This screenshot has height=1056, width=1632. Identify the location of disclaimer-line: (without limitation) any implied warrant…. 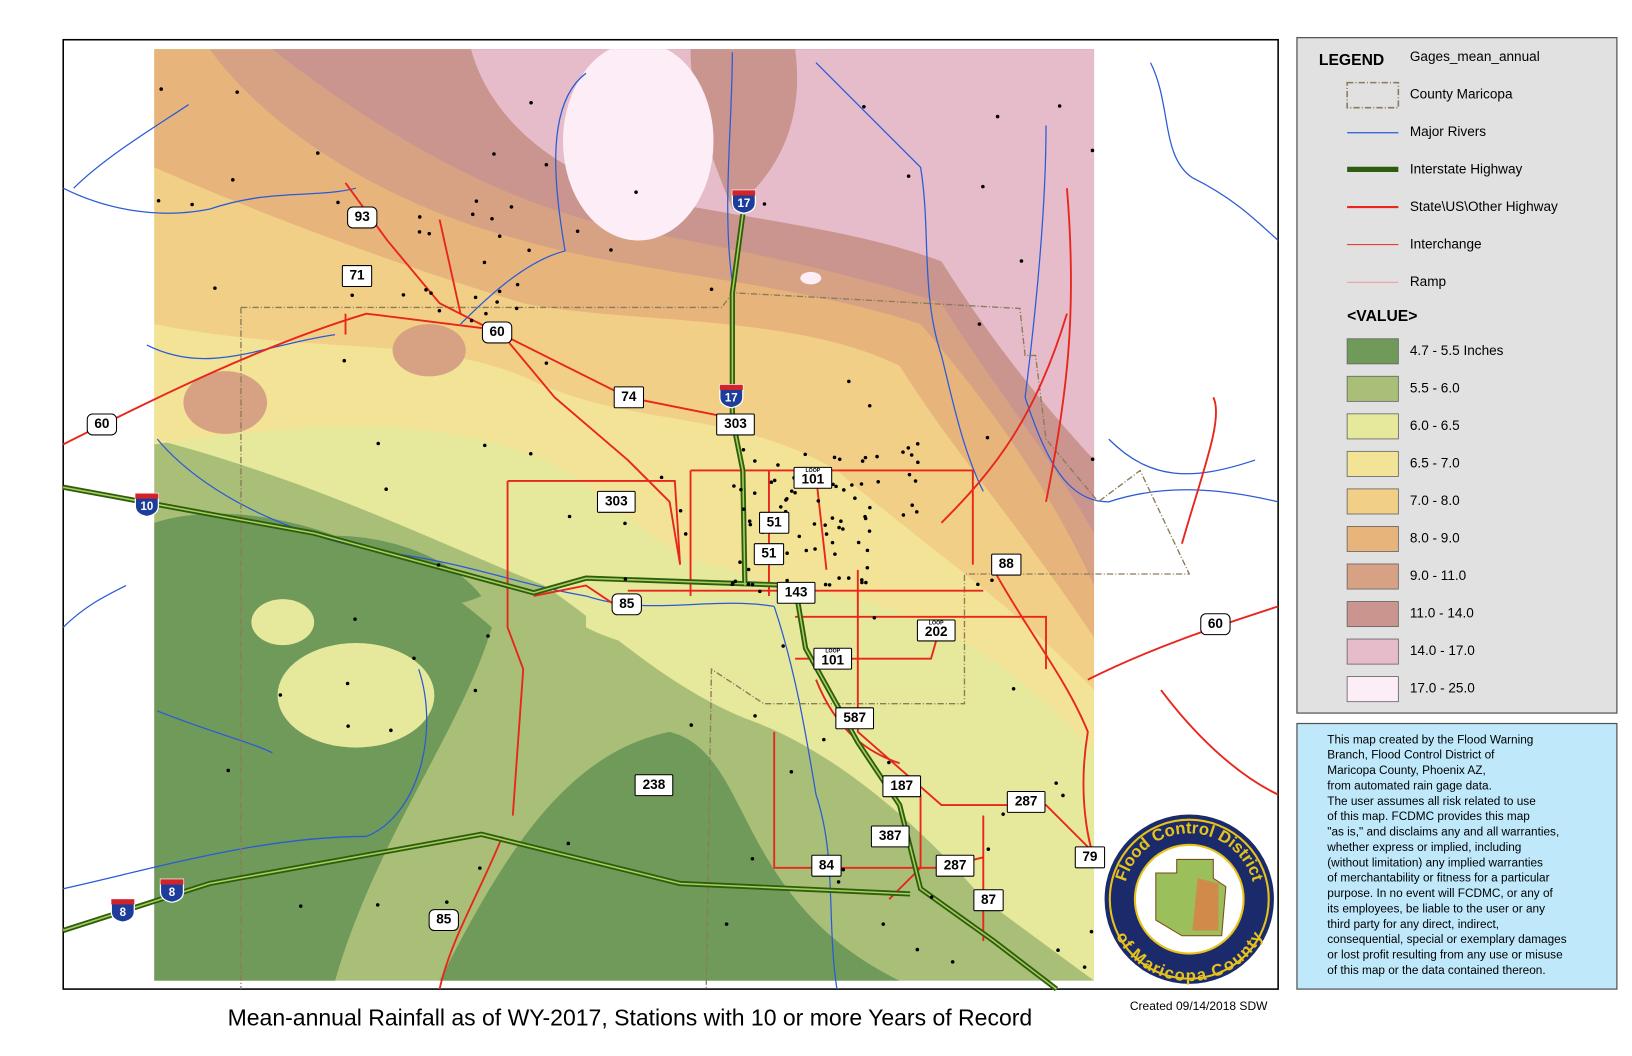
(1435, 862).